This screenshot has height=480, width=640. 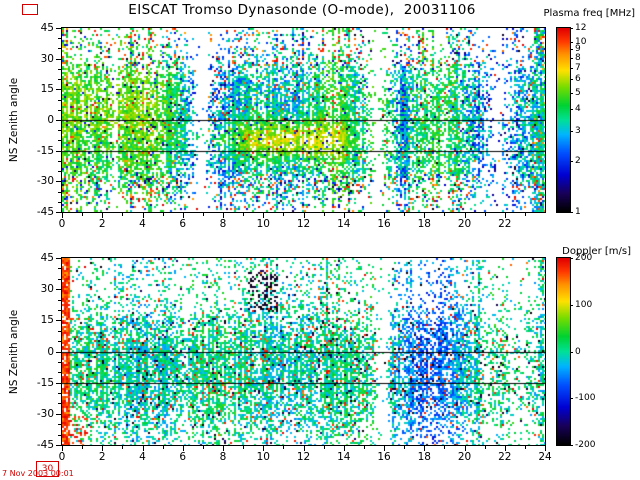 What do you see at coordinates (563, 120) in the screenshot?
I see `plasma-colorbar` at bounding box center [563, 120].